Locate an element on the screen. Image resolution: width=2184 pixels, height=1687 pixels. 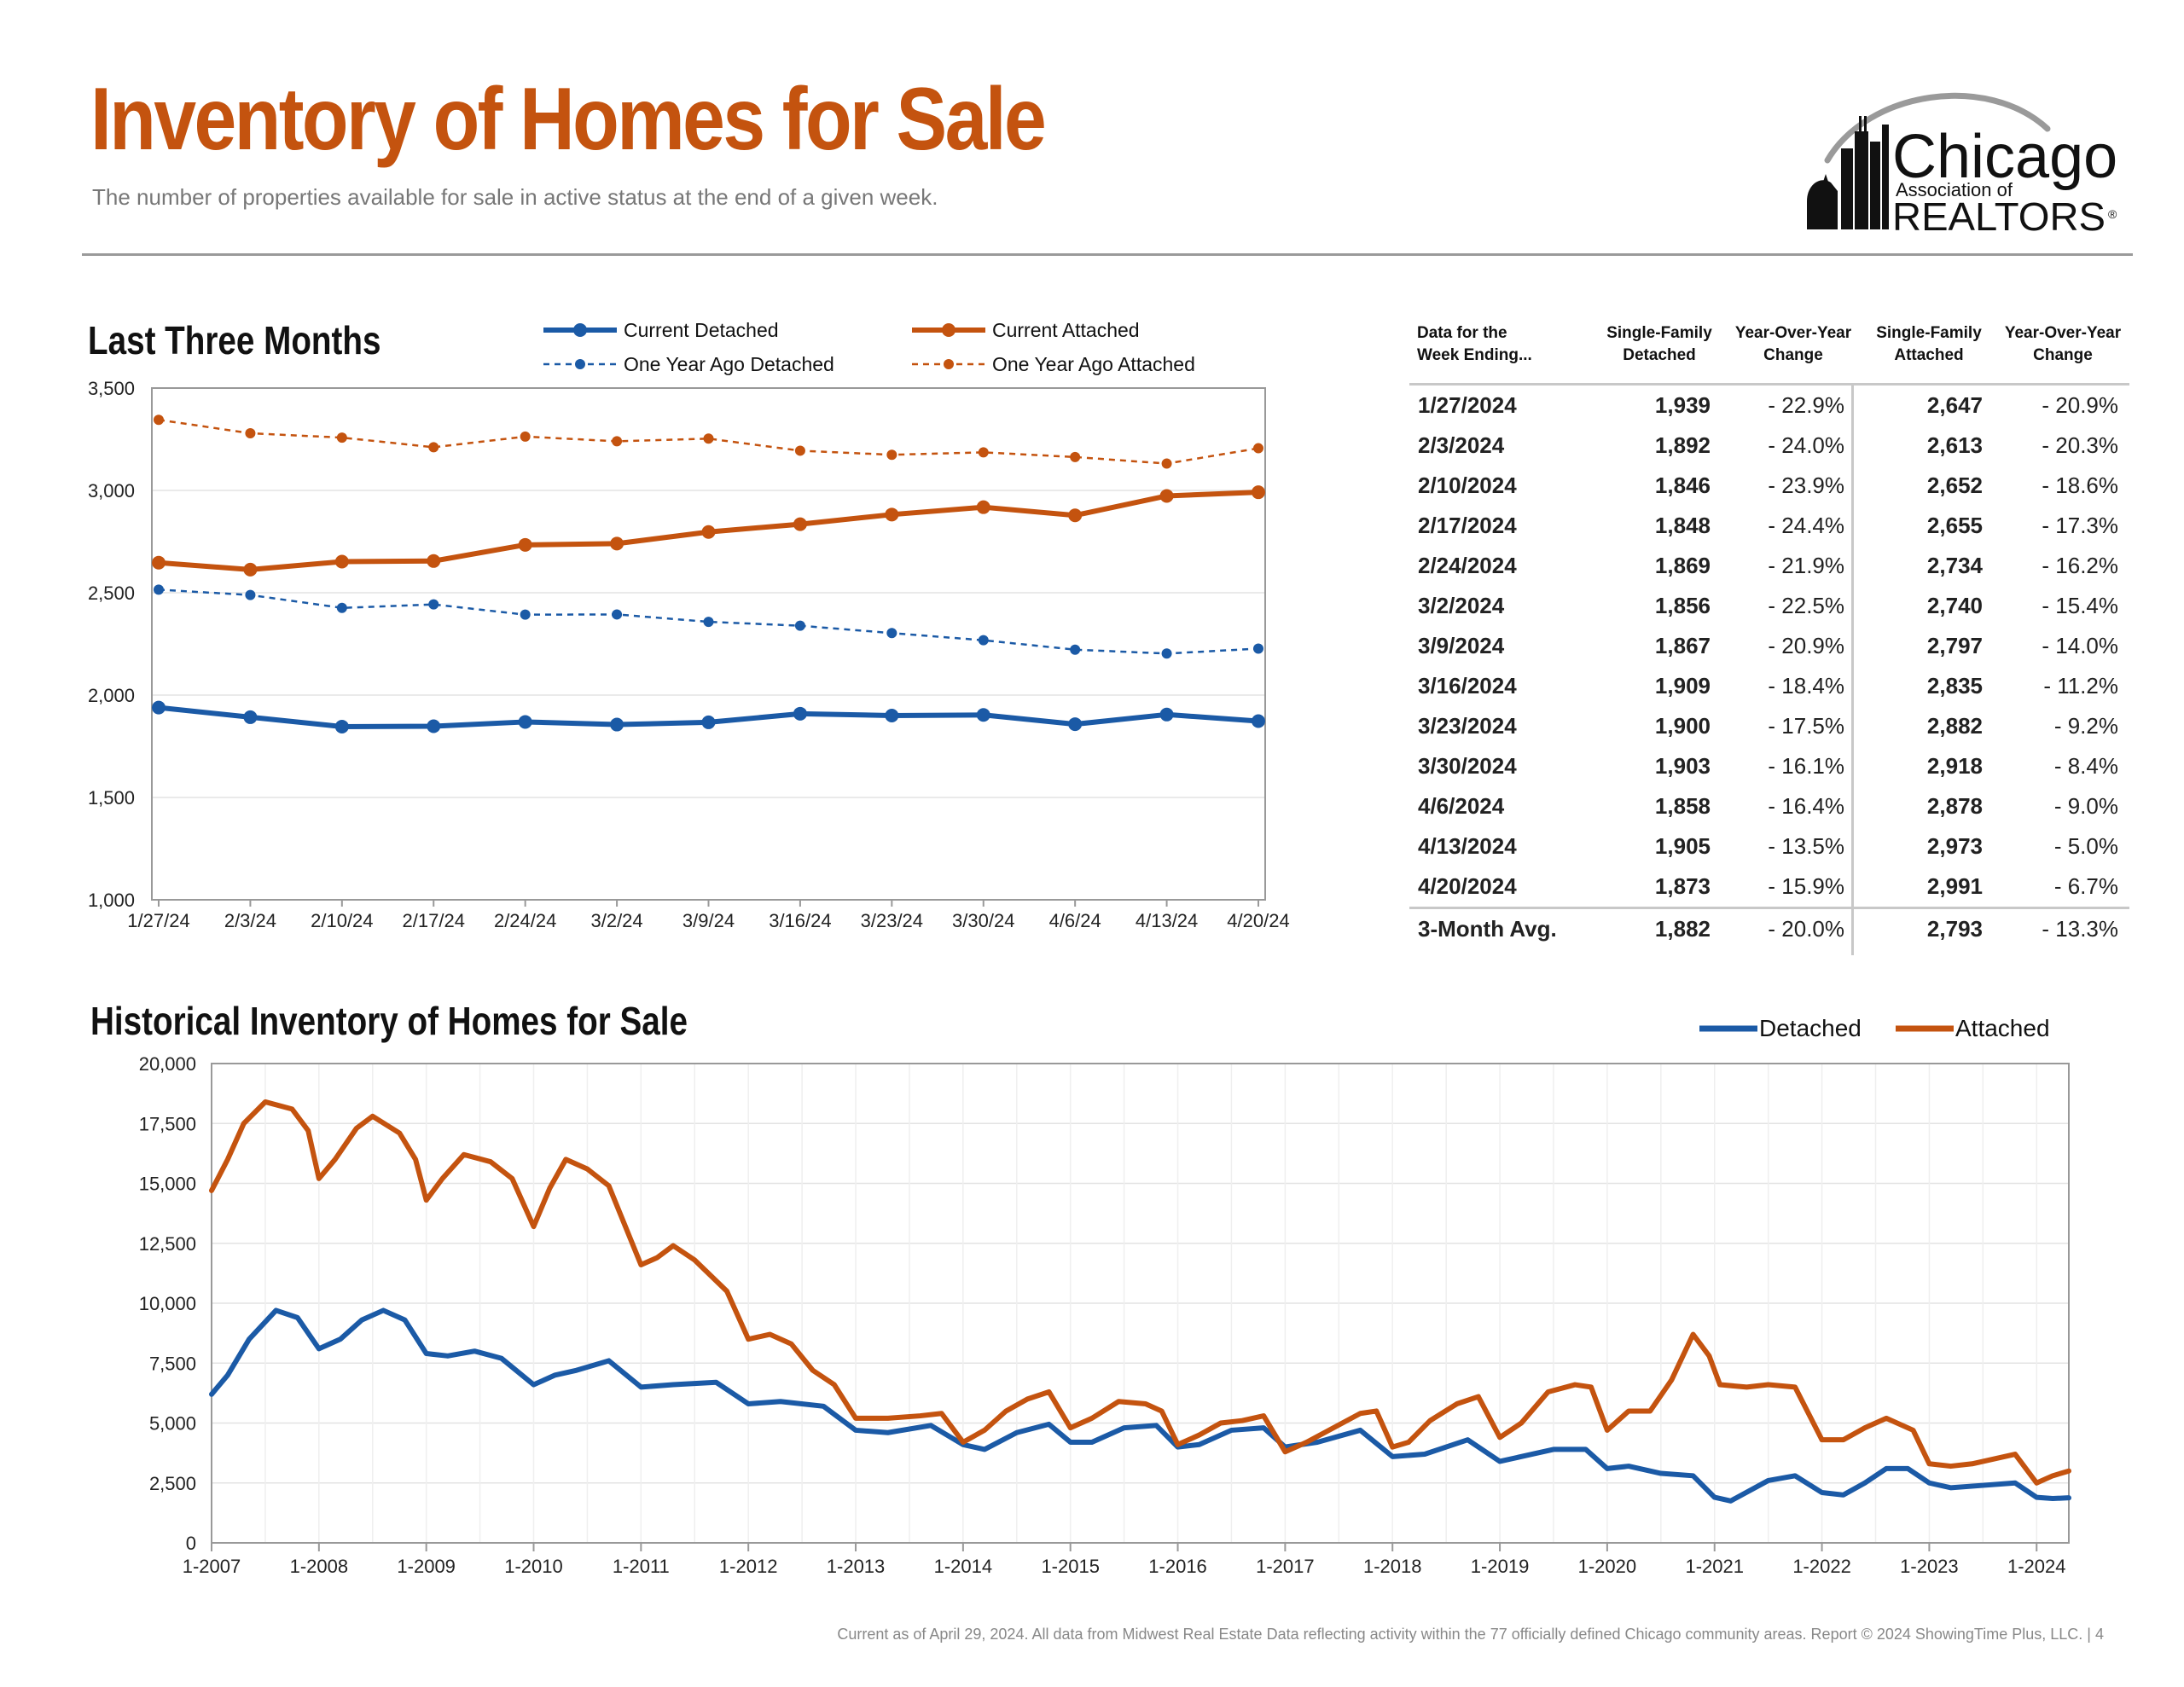
cell-detached: 1,905 is located at coordinates (1683, 846).